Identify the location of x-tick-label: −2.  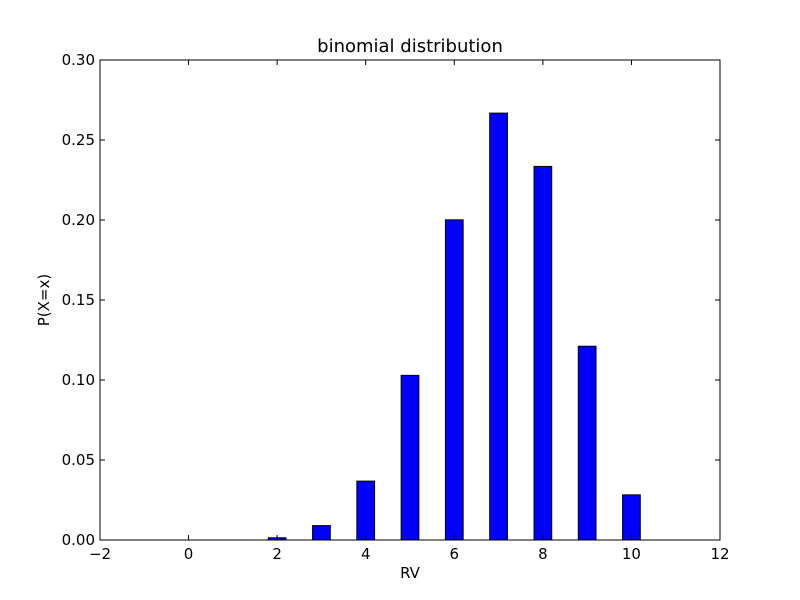
(100, 554).